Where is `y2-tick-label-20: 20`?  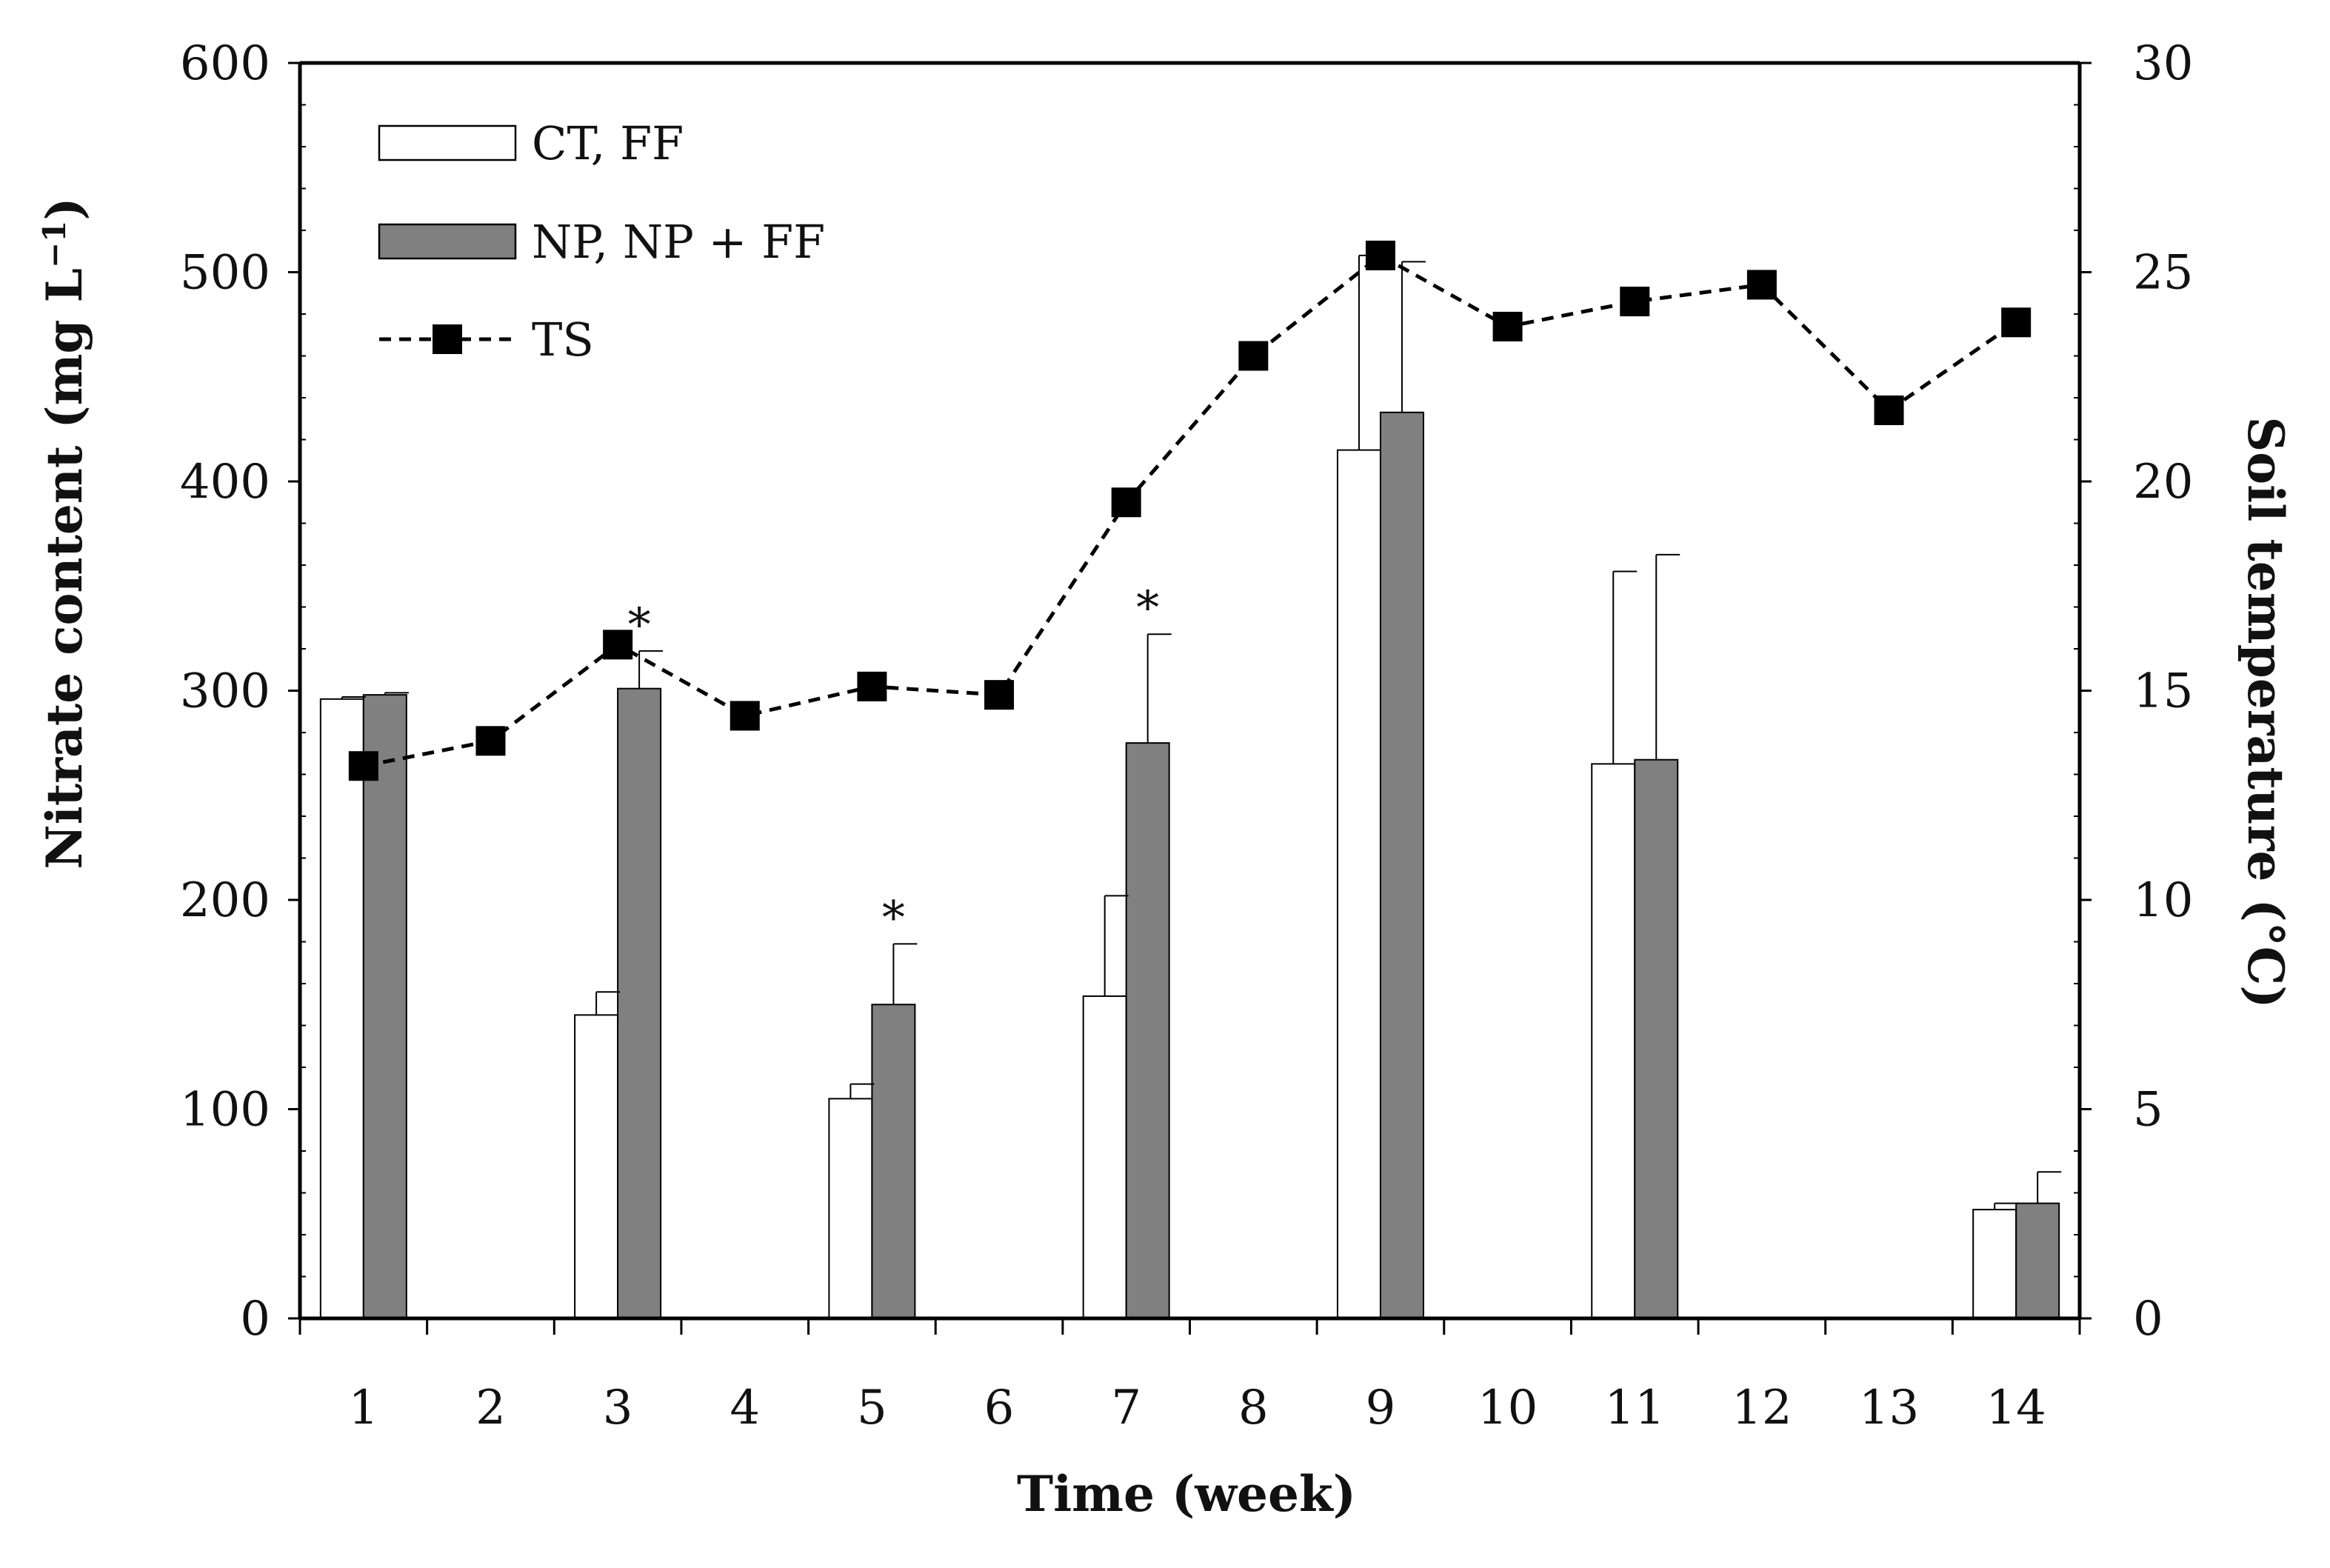 y2-tick-label-20: 20 is located at coordinates (2163, 483).